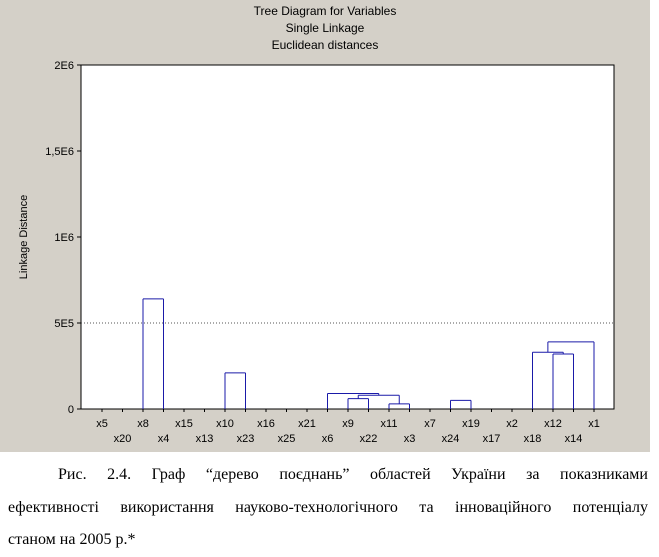  I want to click on leaf-label: x23, so click(246, 439).